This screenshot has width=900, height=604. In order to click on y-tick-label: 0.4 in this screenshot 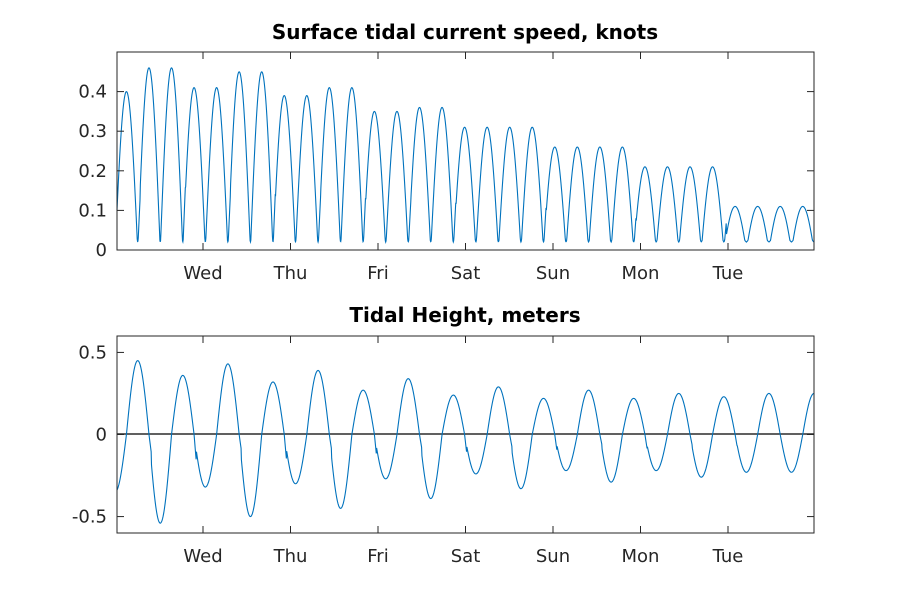, I will do `click(92, 92)`.